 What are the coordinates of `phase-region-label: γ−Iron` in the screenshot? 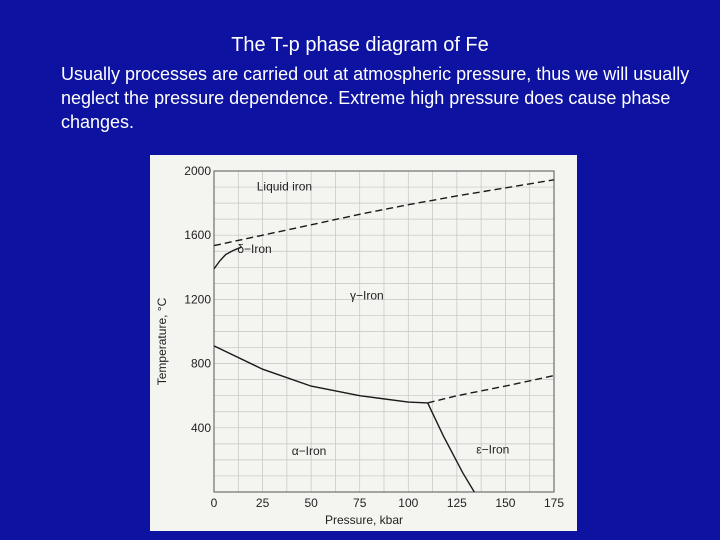 It's located at (367, 295).